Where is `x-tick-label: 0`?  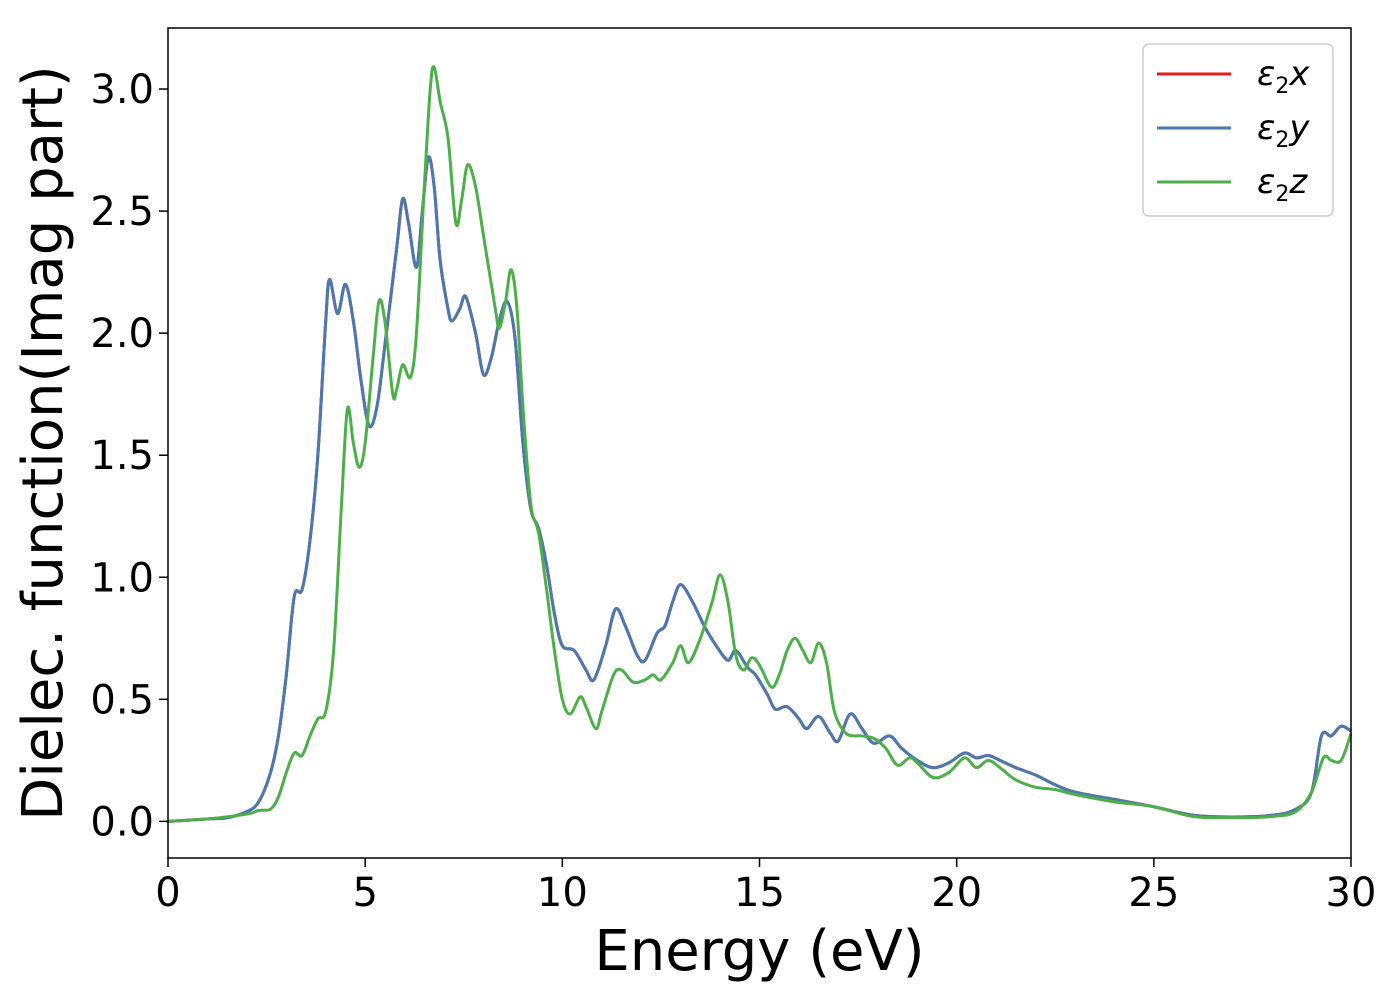 x-tick-label: 0 is located at coordinates (167, 893).